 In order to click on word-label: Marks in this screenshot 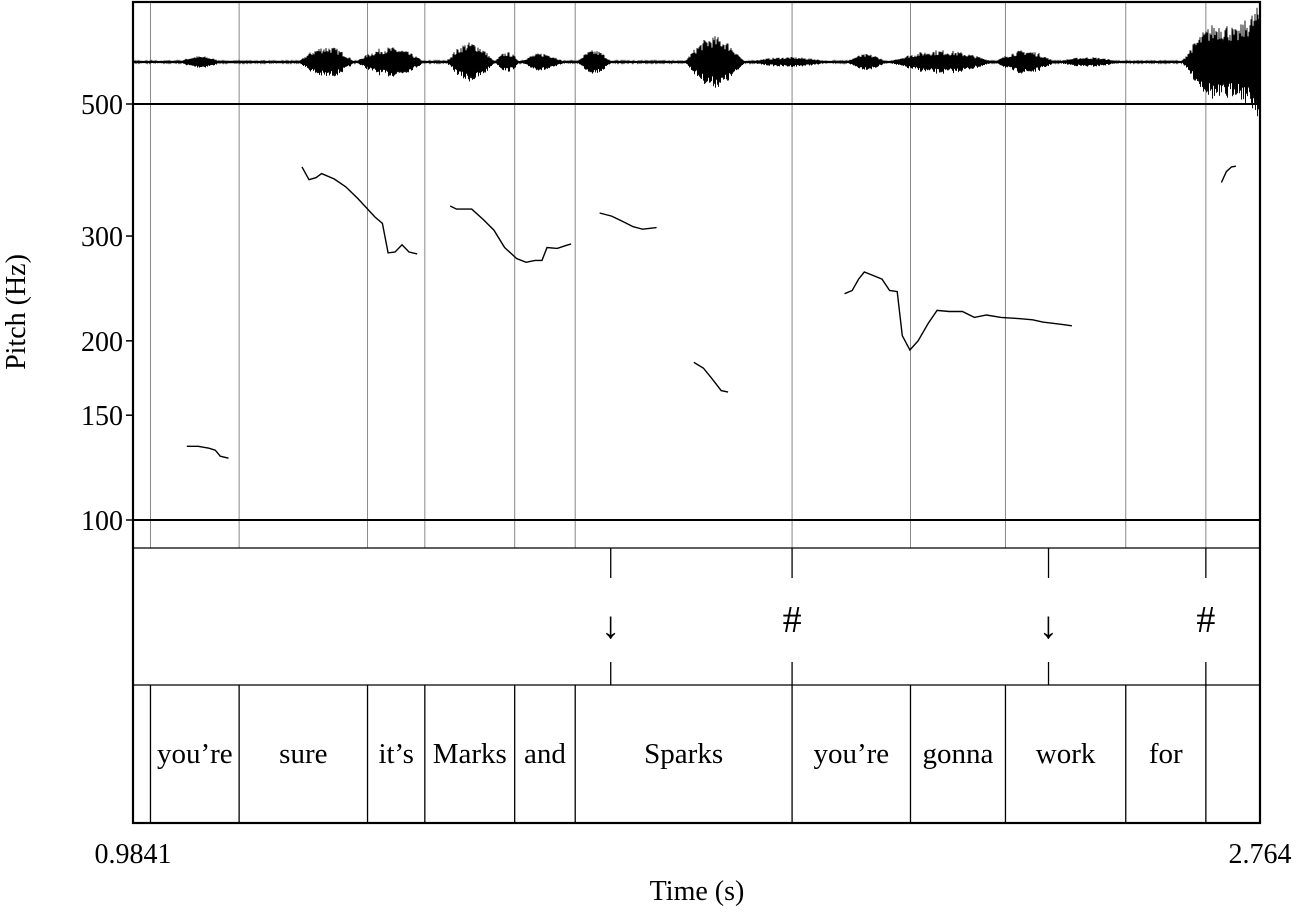, I will do `click(470, 754)`.